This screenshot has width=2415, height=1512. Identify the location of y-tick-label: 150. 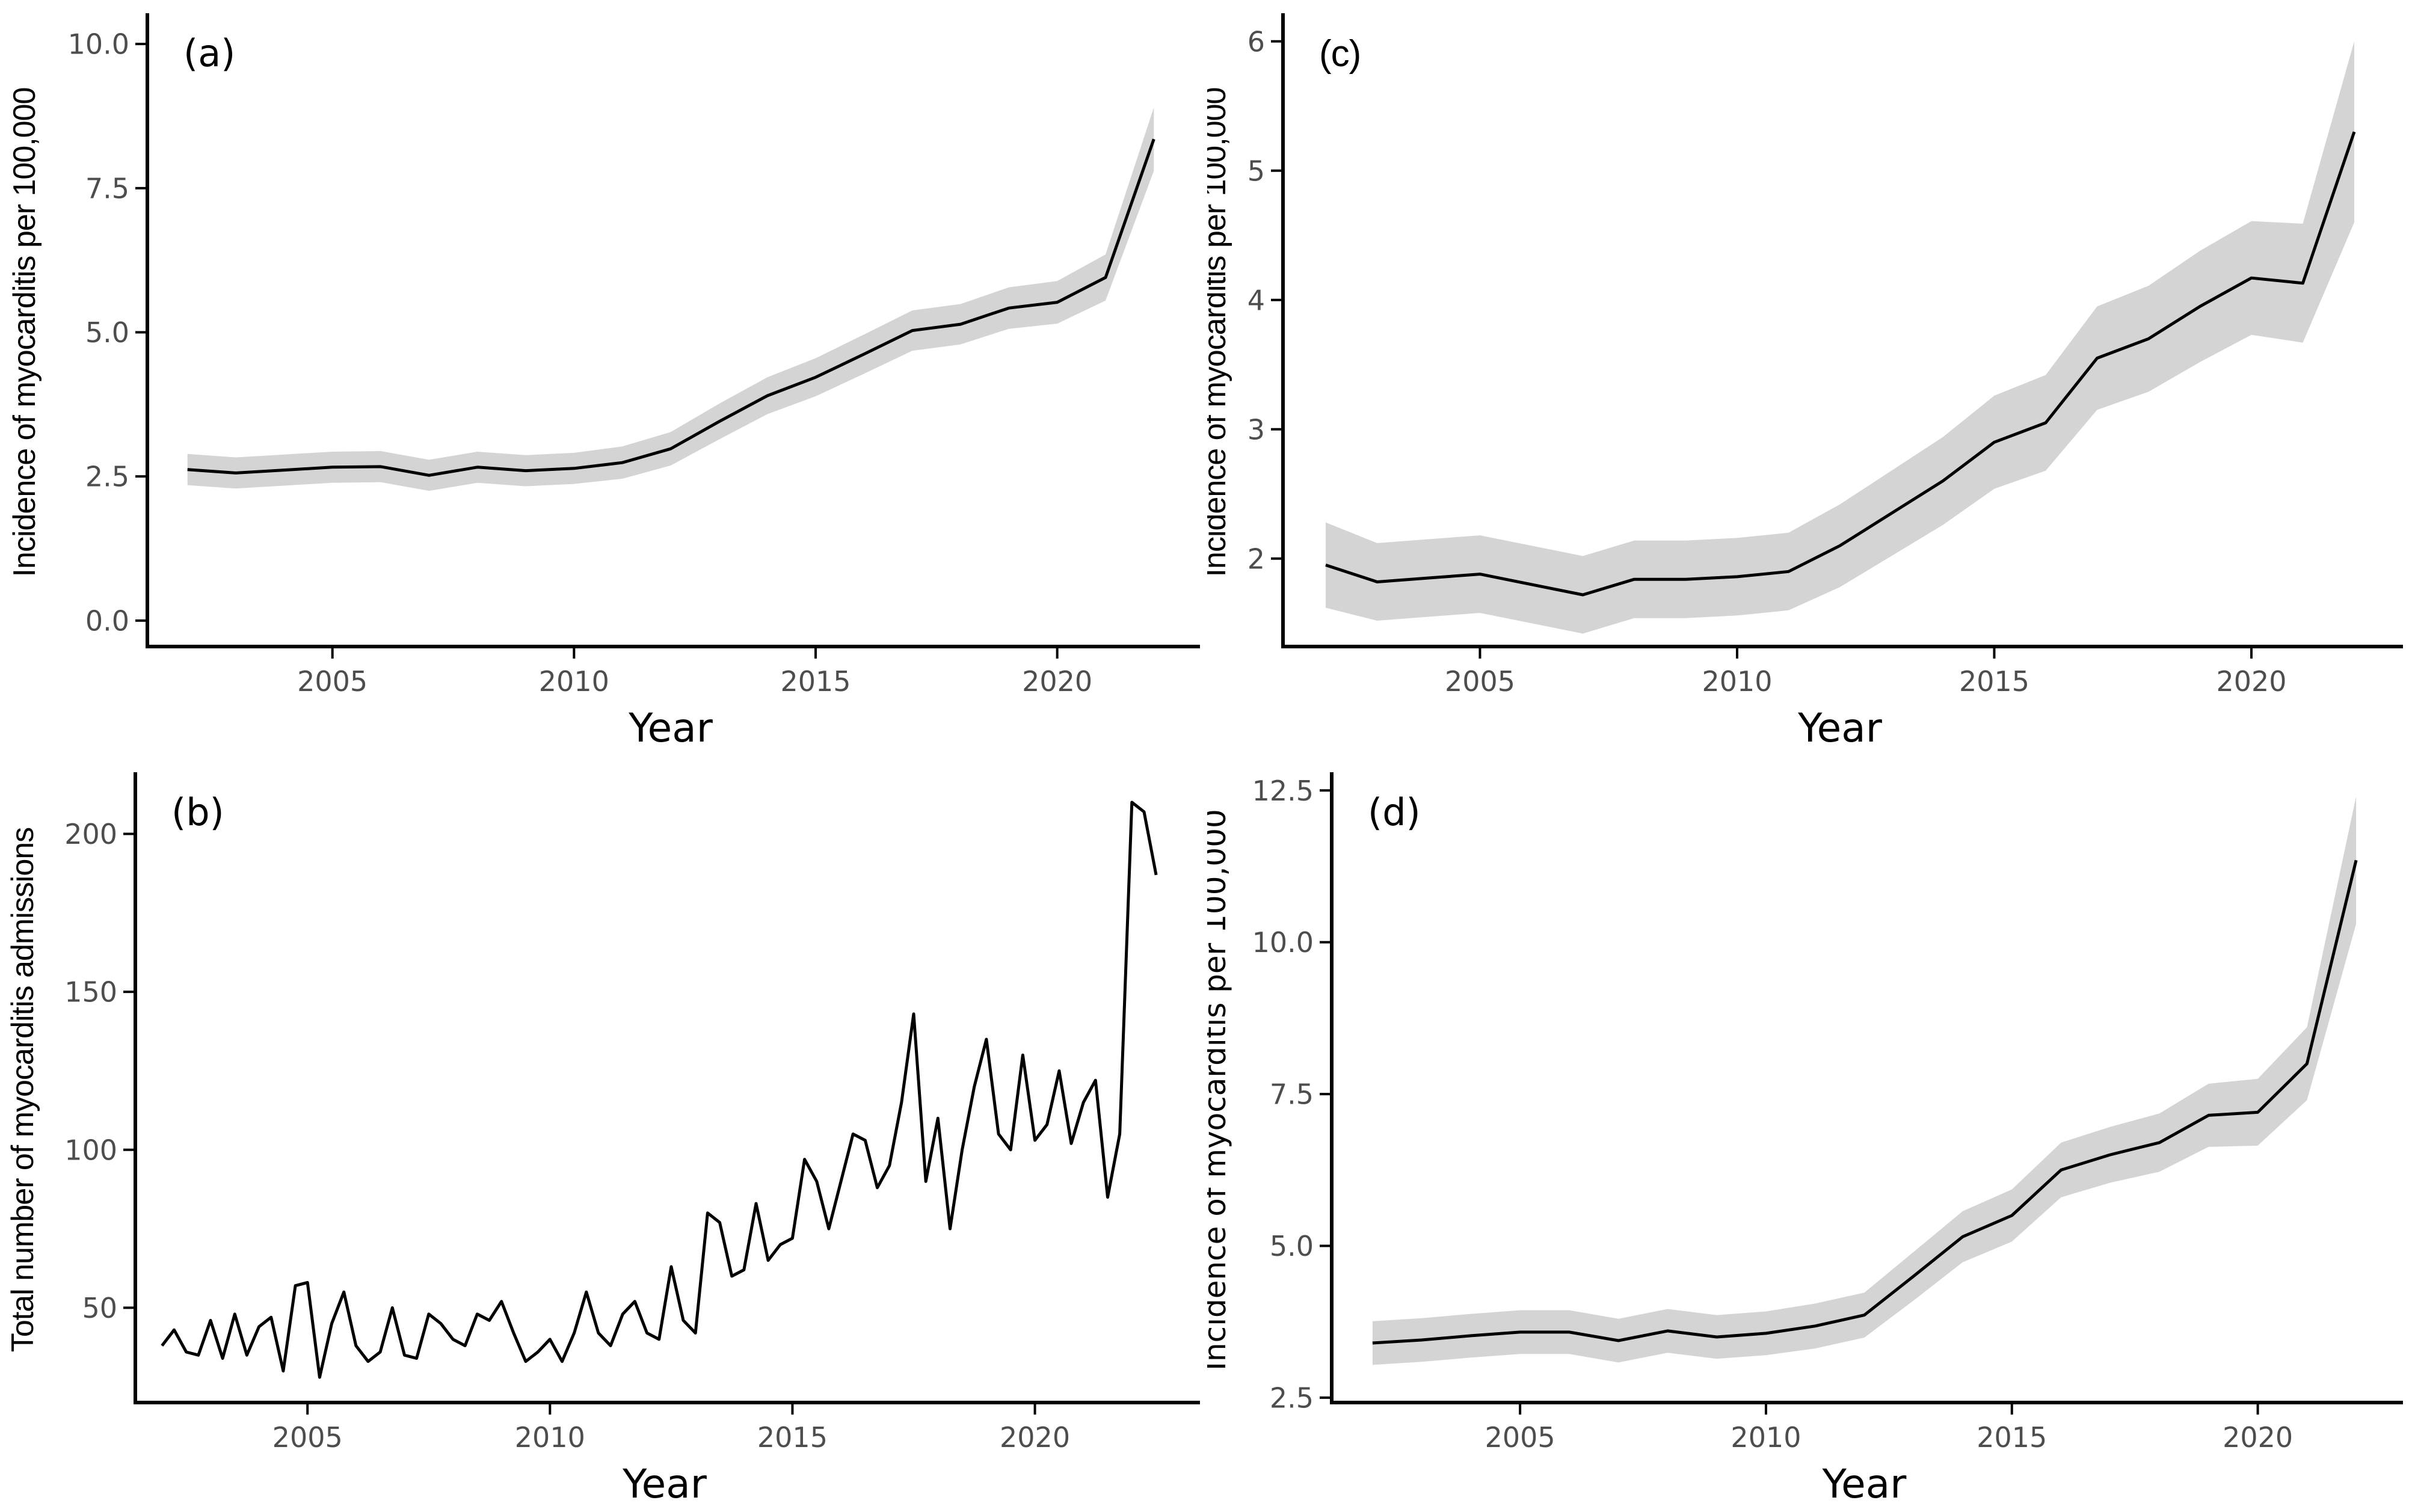
(90, 993).